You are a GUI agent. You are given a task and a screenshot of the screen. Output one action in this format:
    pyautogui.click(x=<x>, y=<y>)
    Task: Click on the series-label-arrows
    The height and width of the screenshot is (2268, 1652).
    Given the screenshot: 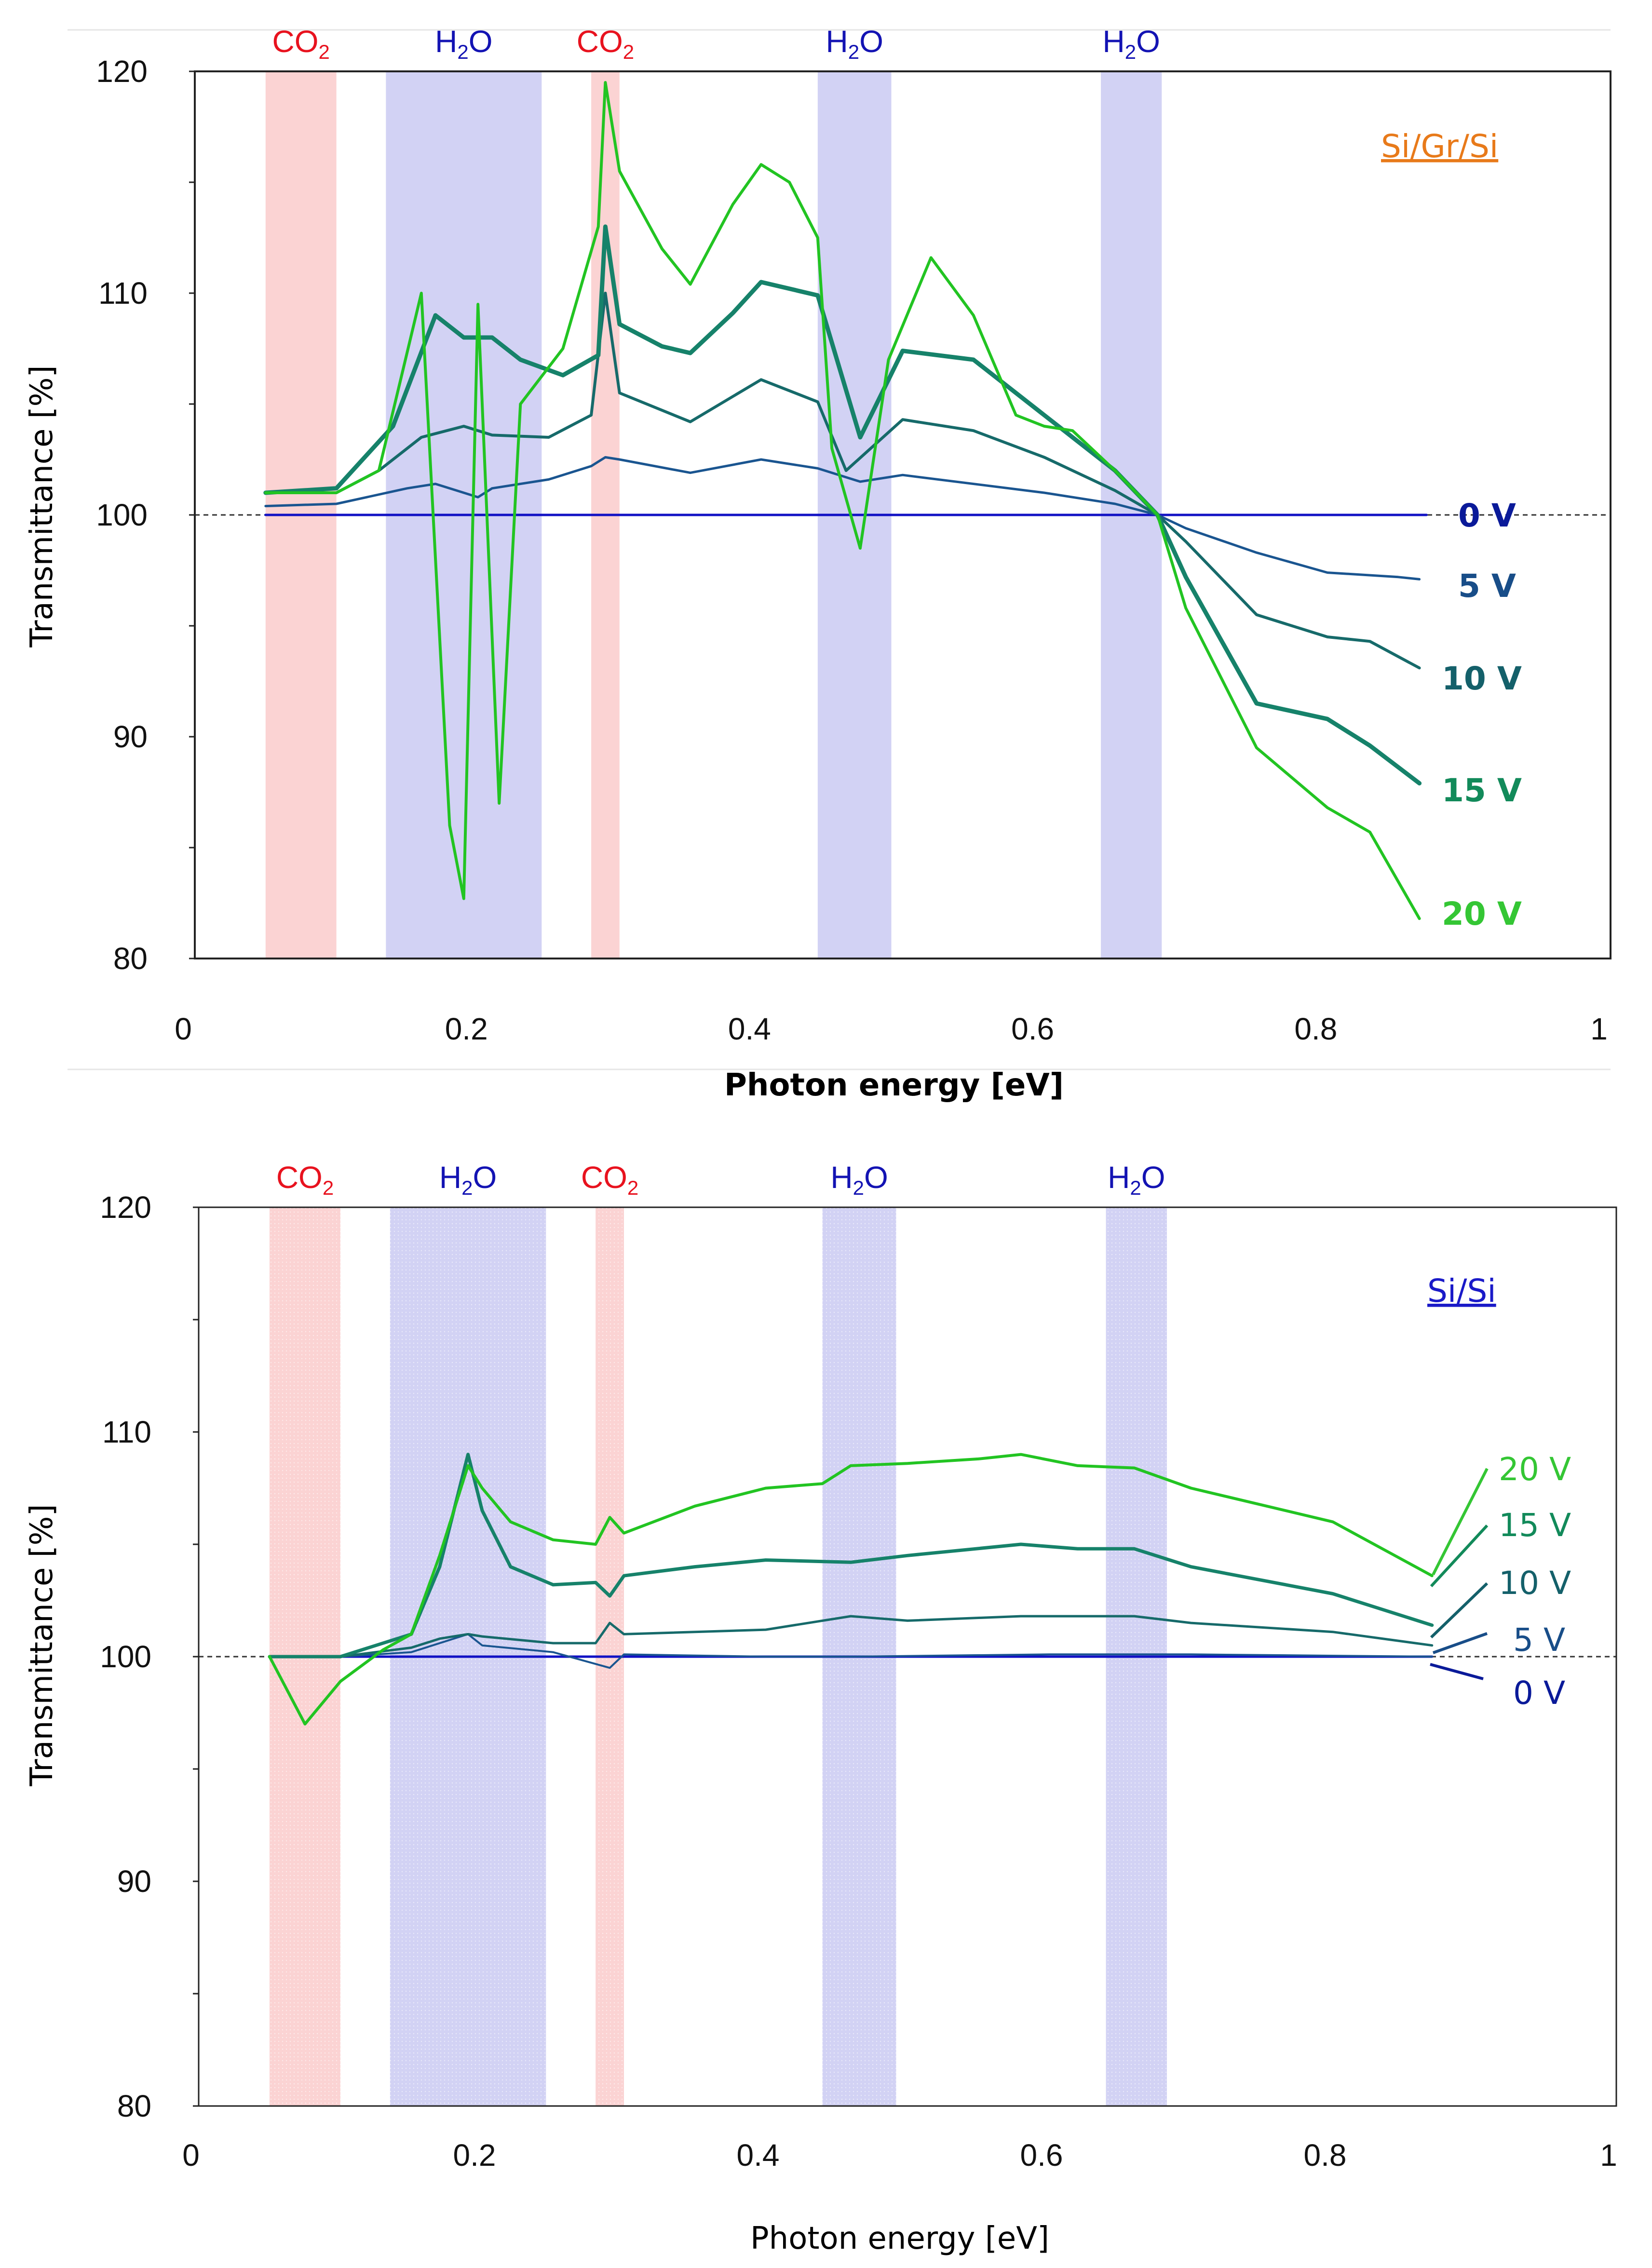 What is the action you would take?
    pyautogui.click(x=1459, y=1574)
    